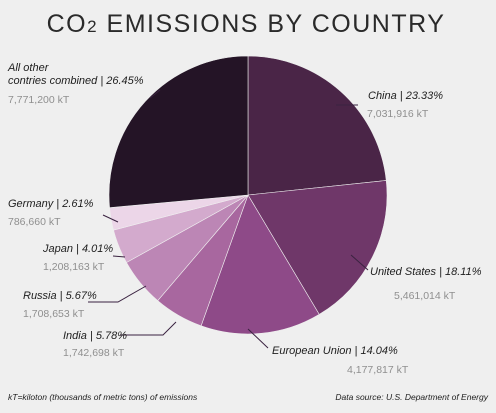 The image size is (496, 413). Describe the element at coordinates (76, 81) in the screenshot. I see `label-all-other-line2: contries combined | 26.45%` at that location.